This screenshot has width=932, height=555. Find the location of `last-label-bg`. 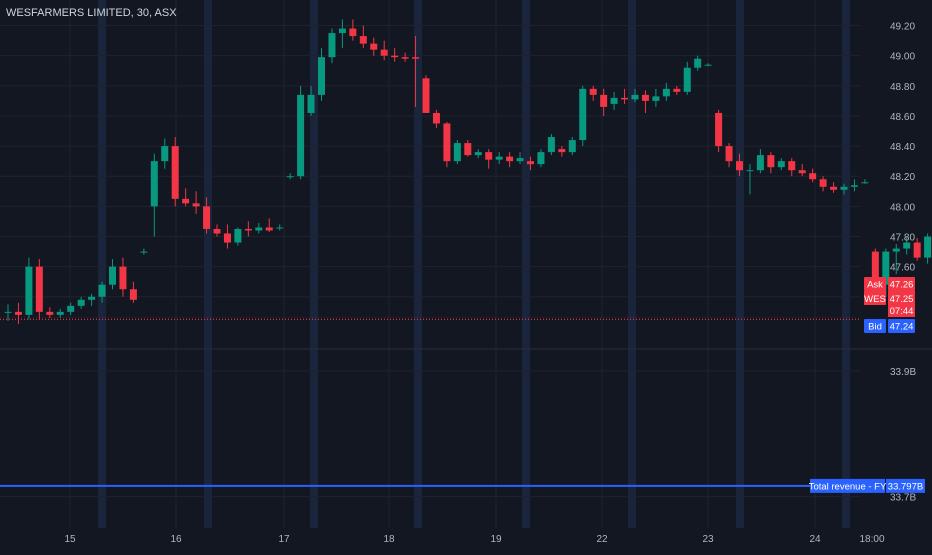

last-label-bg is located at coordinates (875, 298).